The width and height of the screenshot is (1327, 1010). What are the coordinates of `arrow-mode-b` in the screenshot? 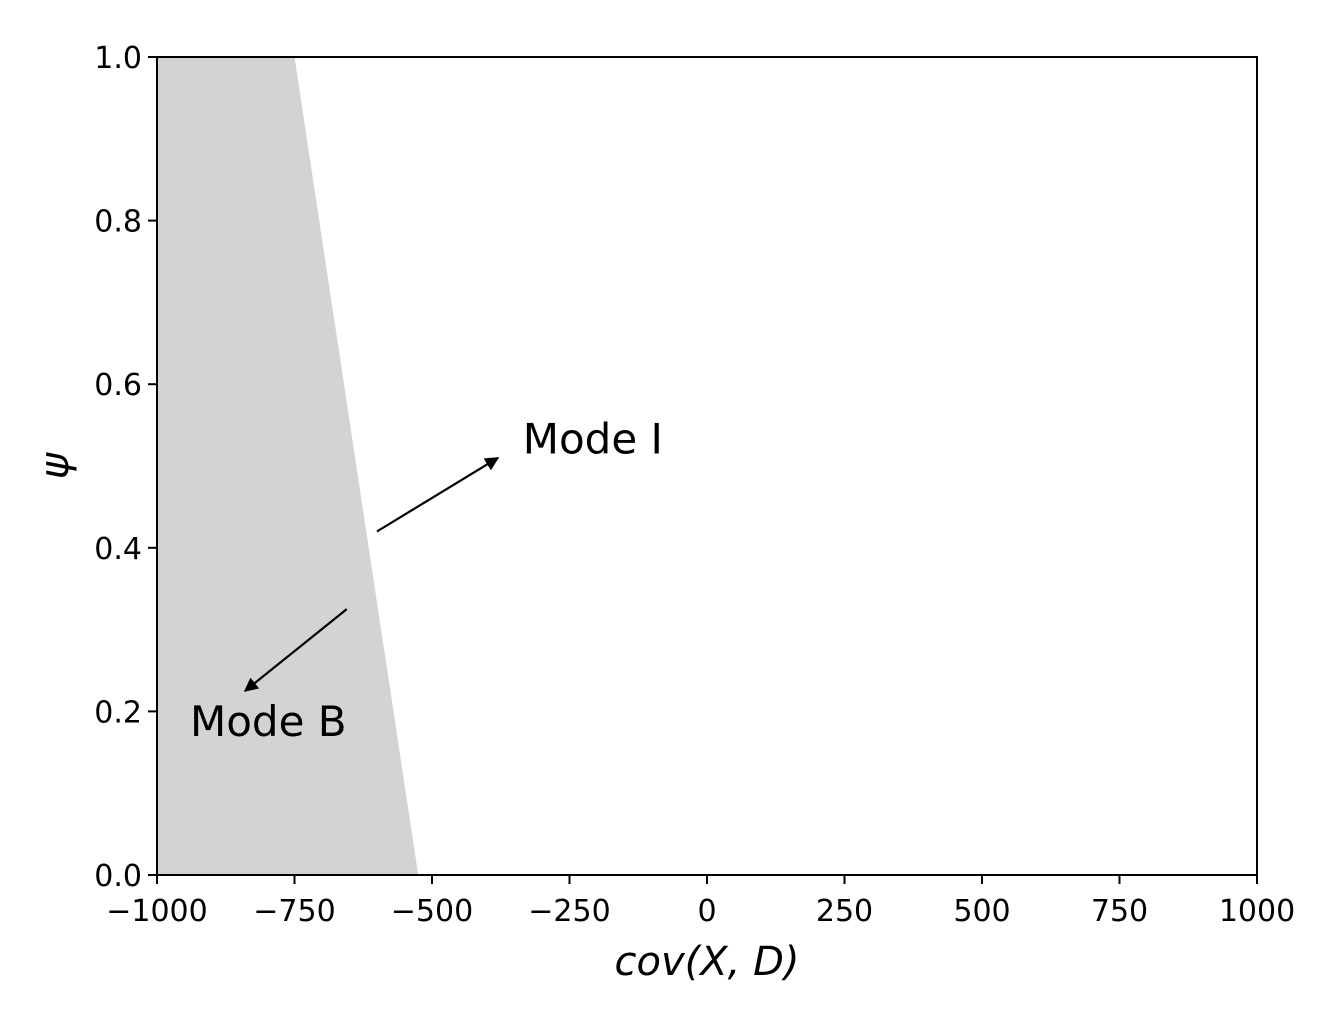 It's located at (295, 650).